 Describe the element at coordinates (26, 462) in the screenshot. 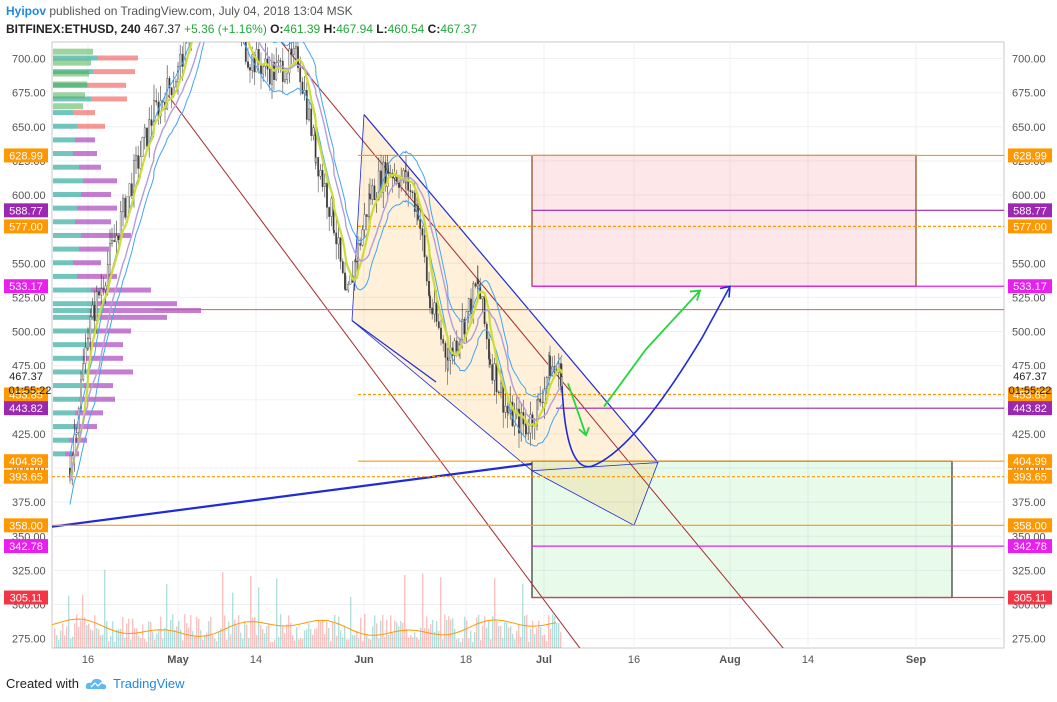

I see `level-badge-left-404.99: 404.99` at that location.